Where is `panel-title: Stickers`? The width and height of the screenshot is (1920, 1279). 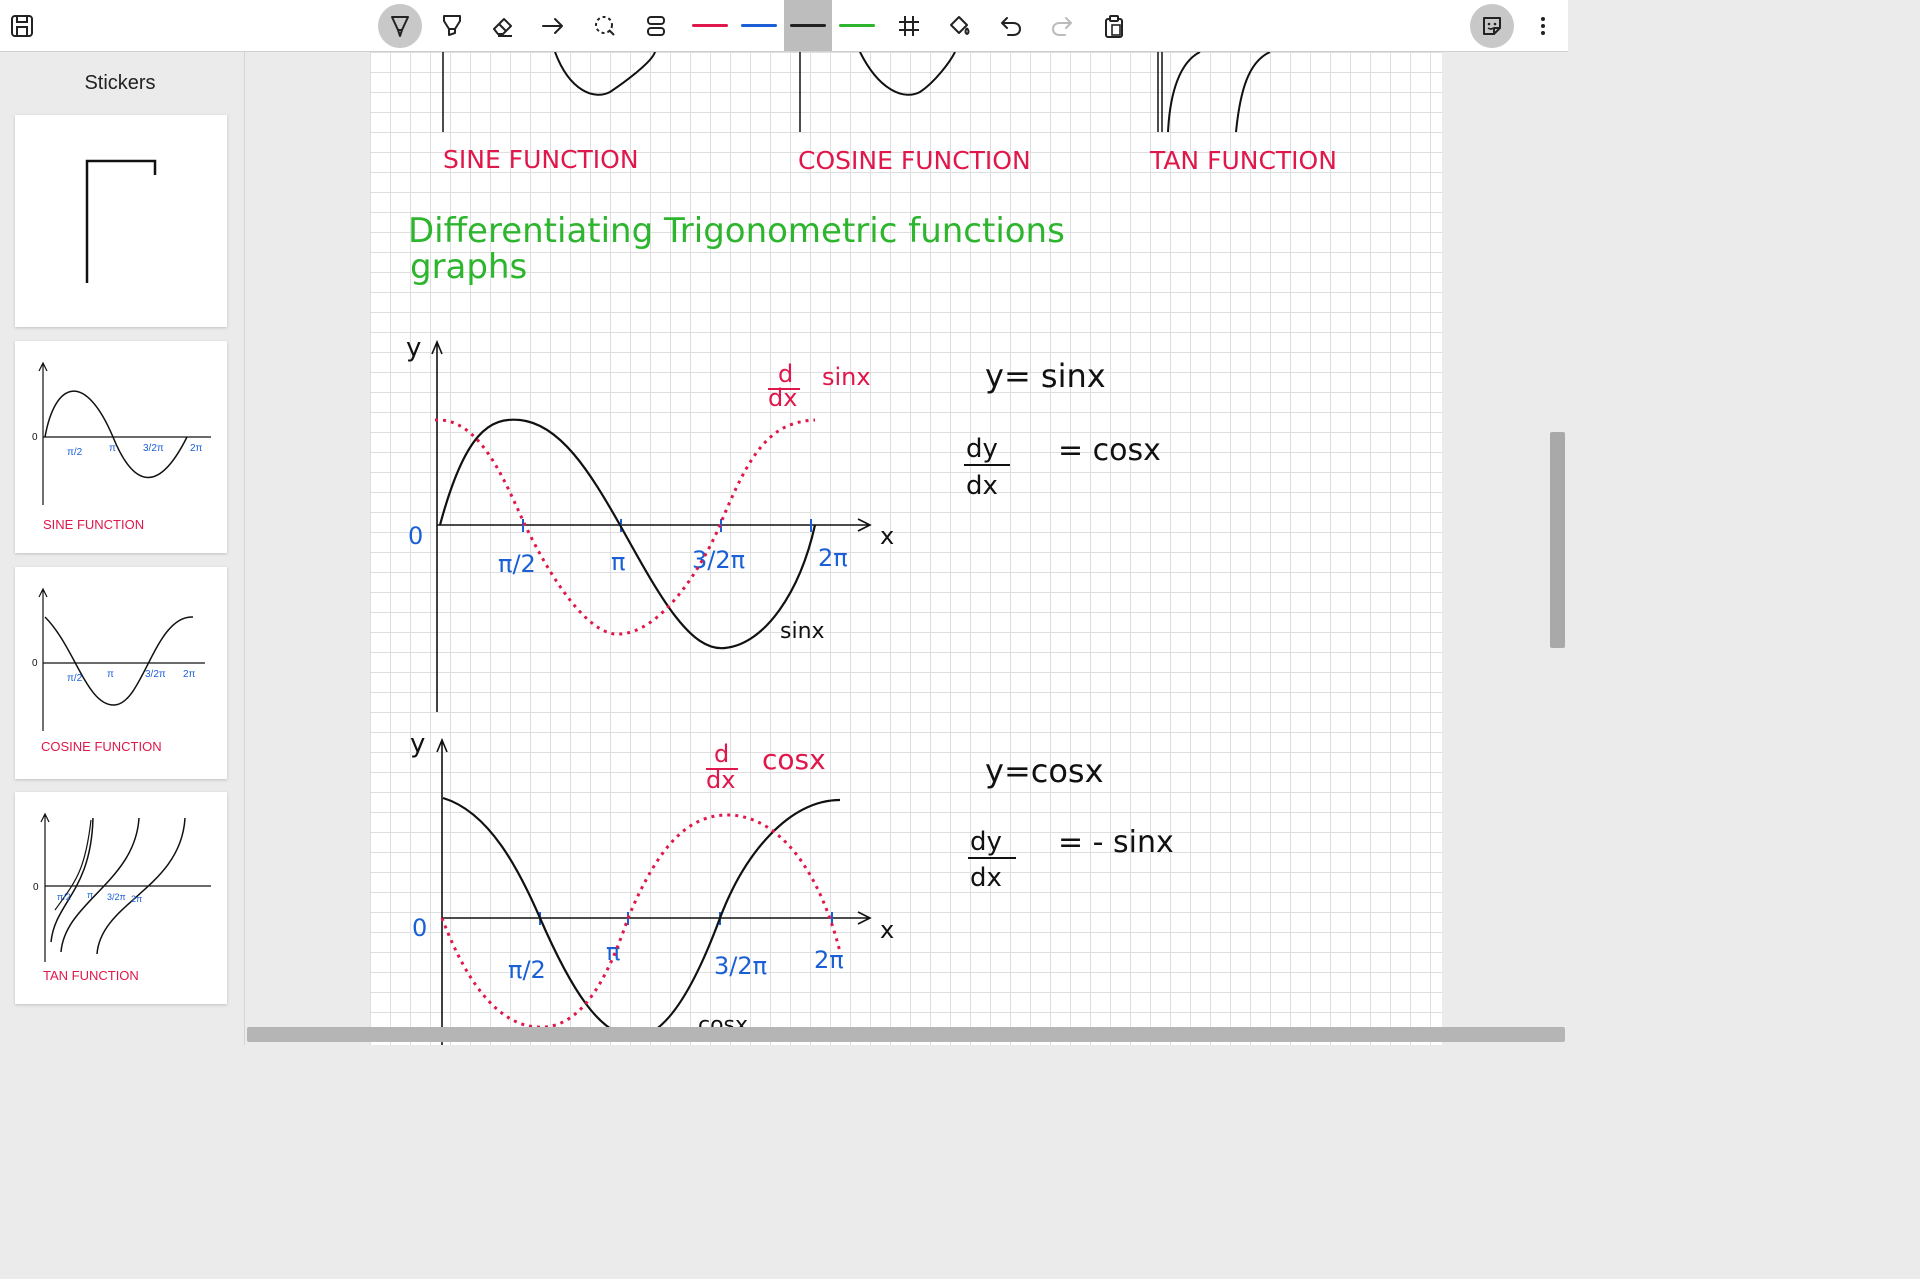
panel-title: Stickers is located at coordinates (120, 83).